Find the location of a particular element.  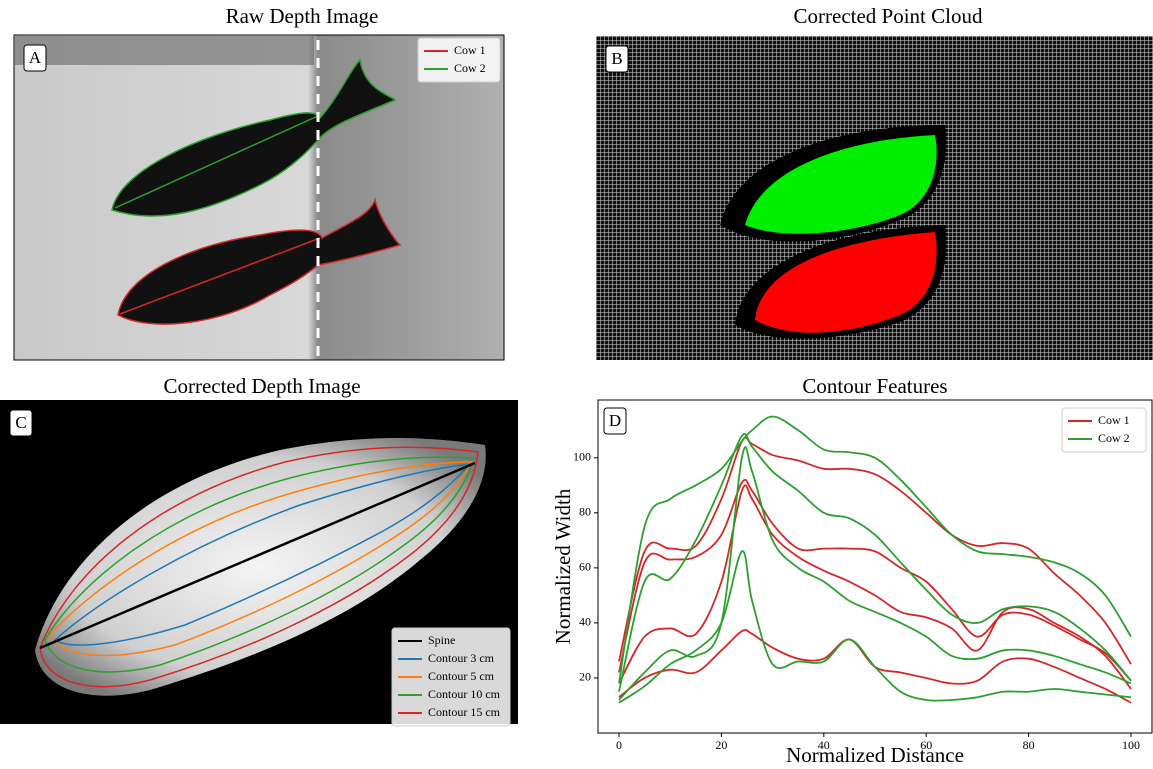

y-tick-label: 80 is located at coordinates (585, 512).